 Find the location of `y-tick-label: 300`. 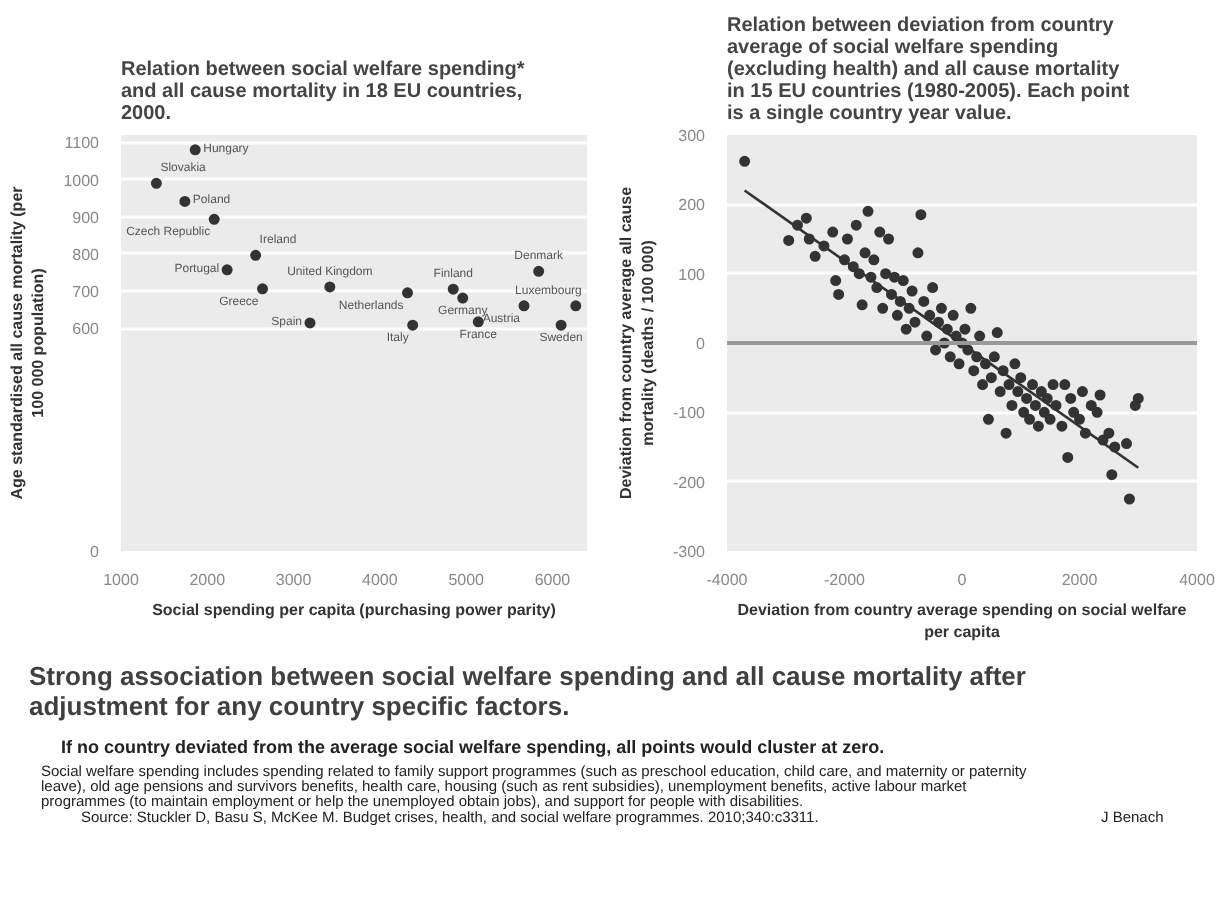

y-tick-label: 300 is located at coordinates (692, 136).